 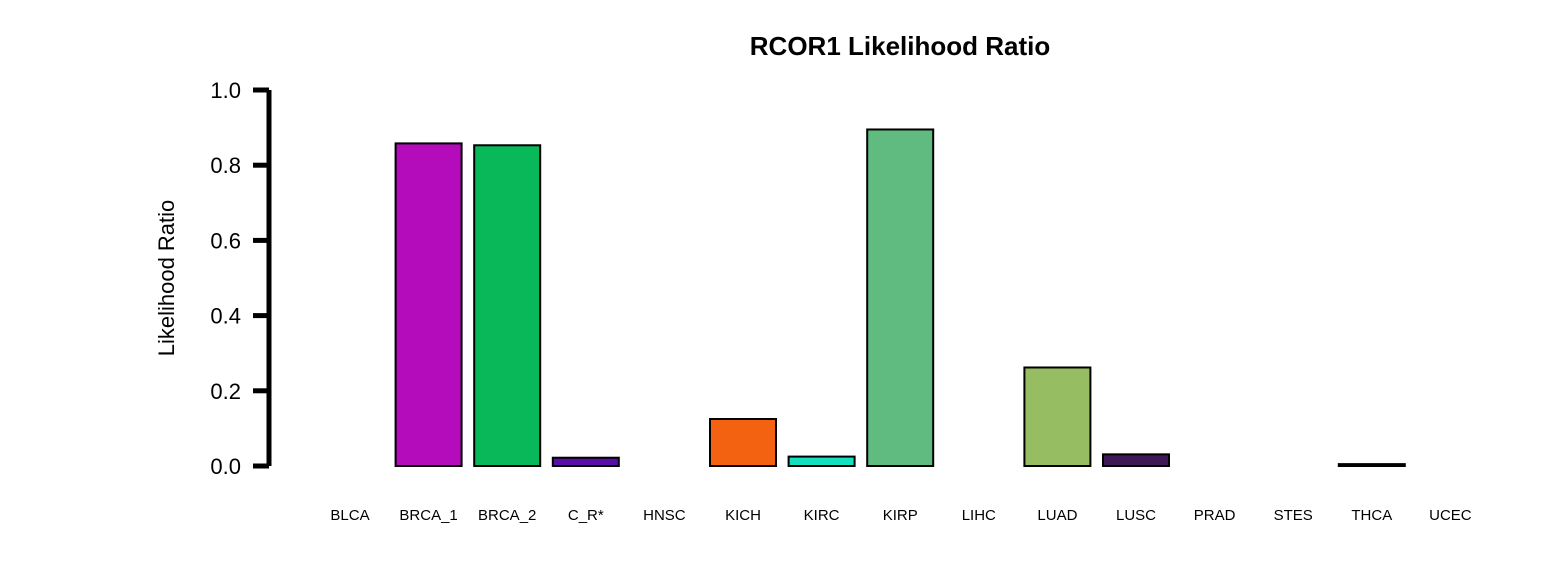 What do you see at coordinates (1450, 515) in the screenshot?
I see `x-tick-label: UCEC` at bounding box center [1450, 515].